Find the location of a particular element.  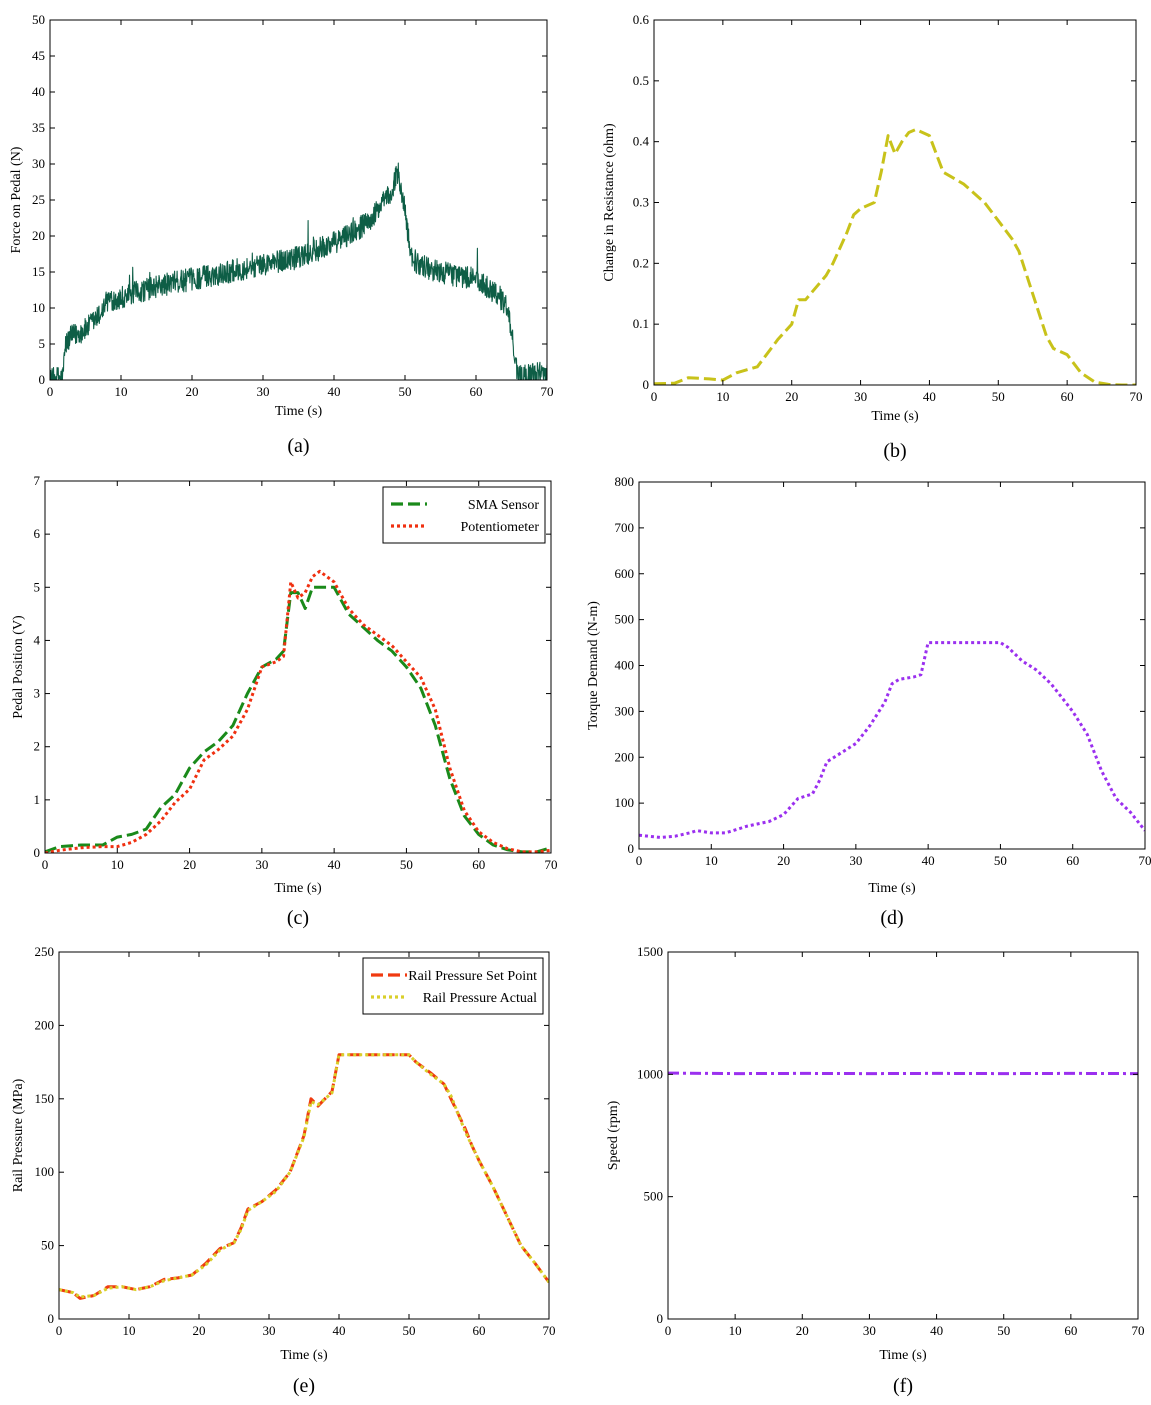

y-tick-label: 2 is located at coordinates (37, 746).